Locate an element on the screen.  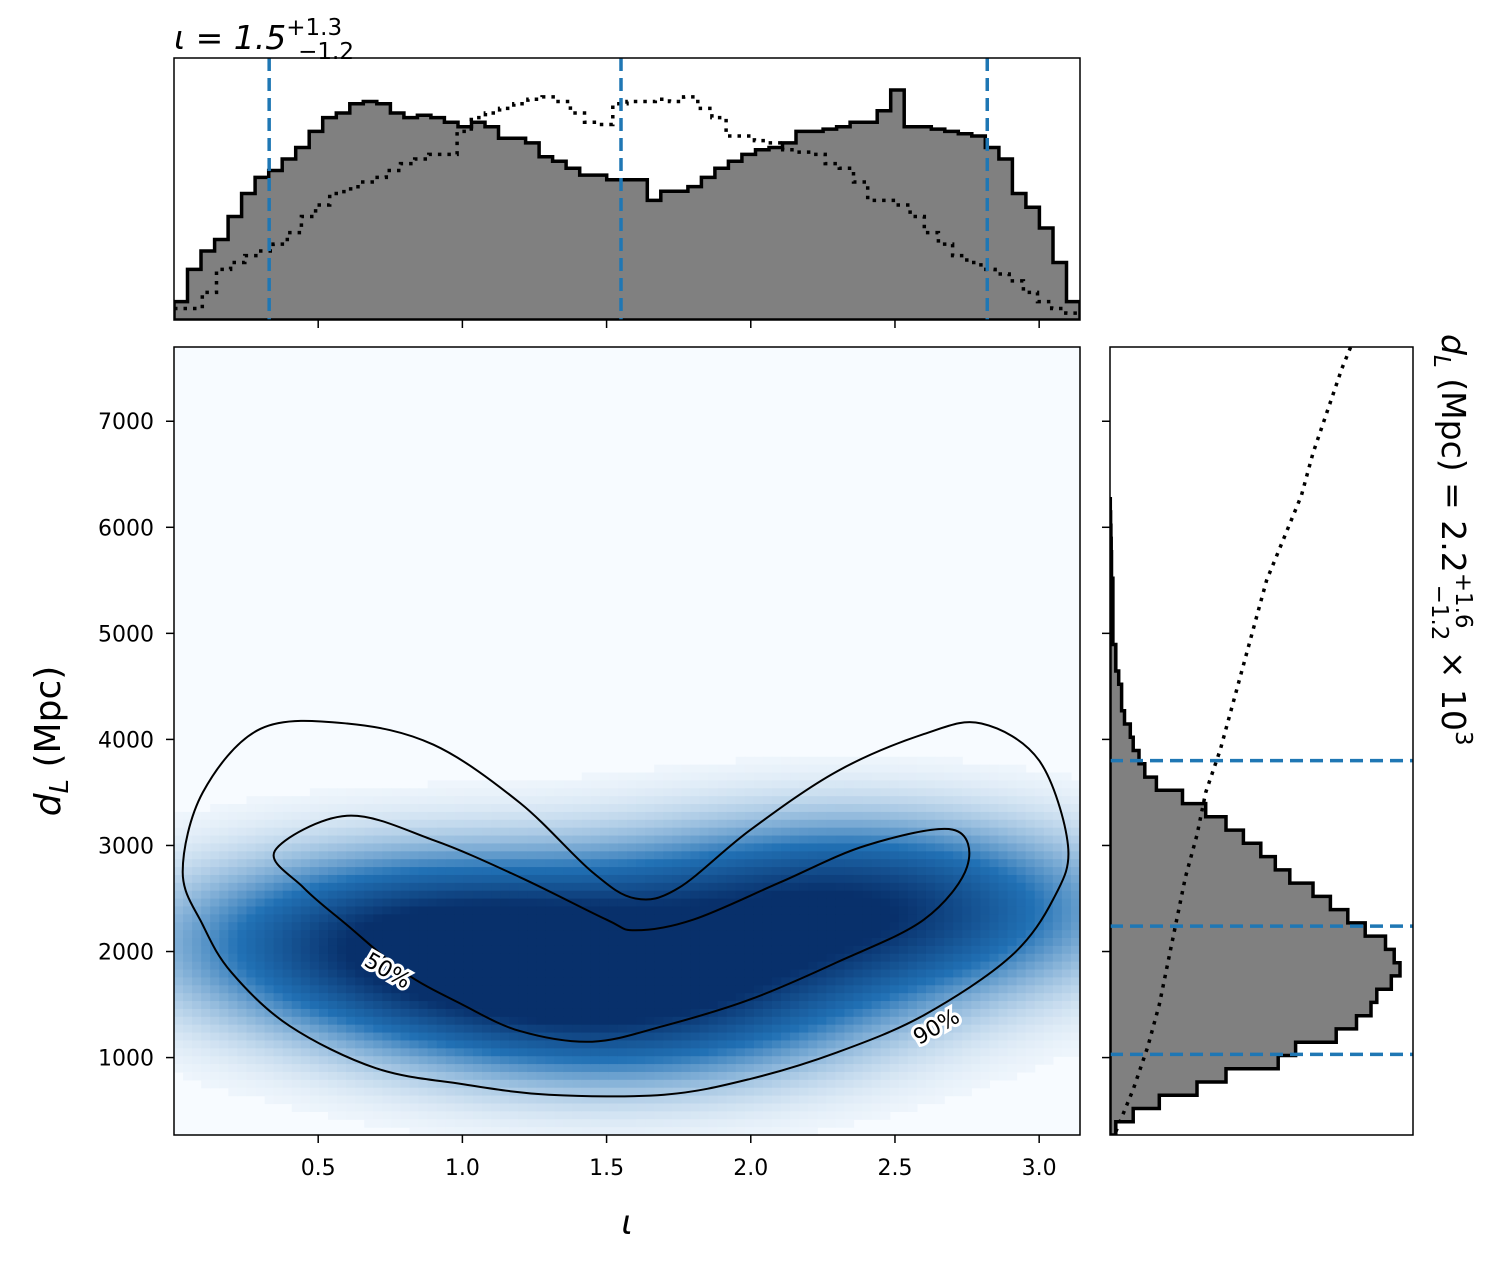
x-tick-label: 0.5 is located at coordinates (318, 1168).